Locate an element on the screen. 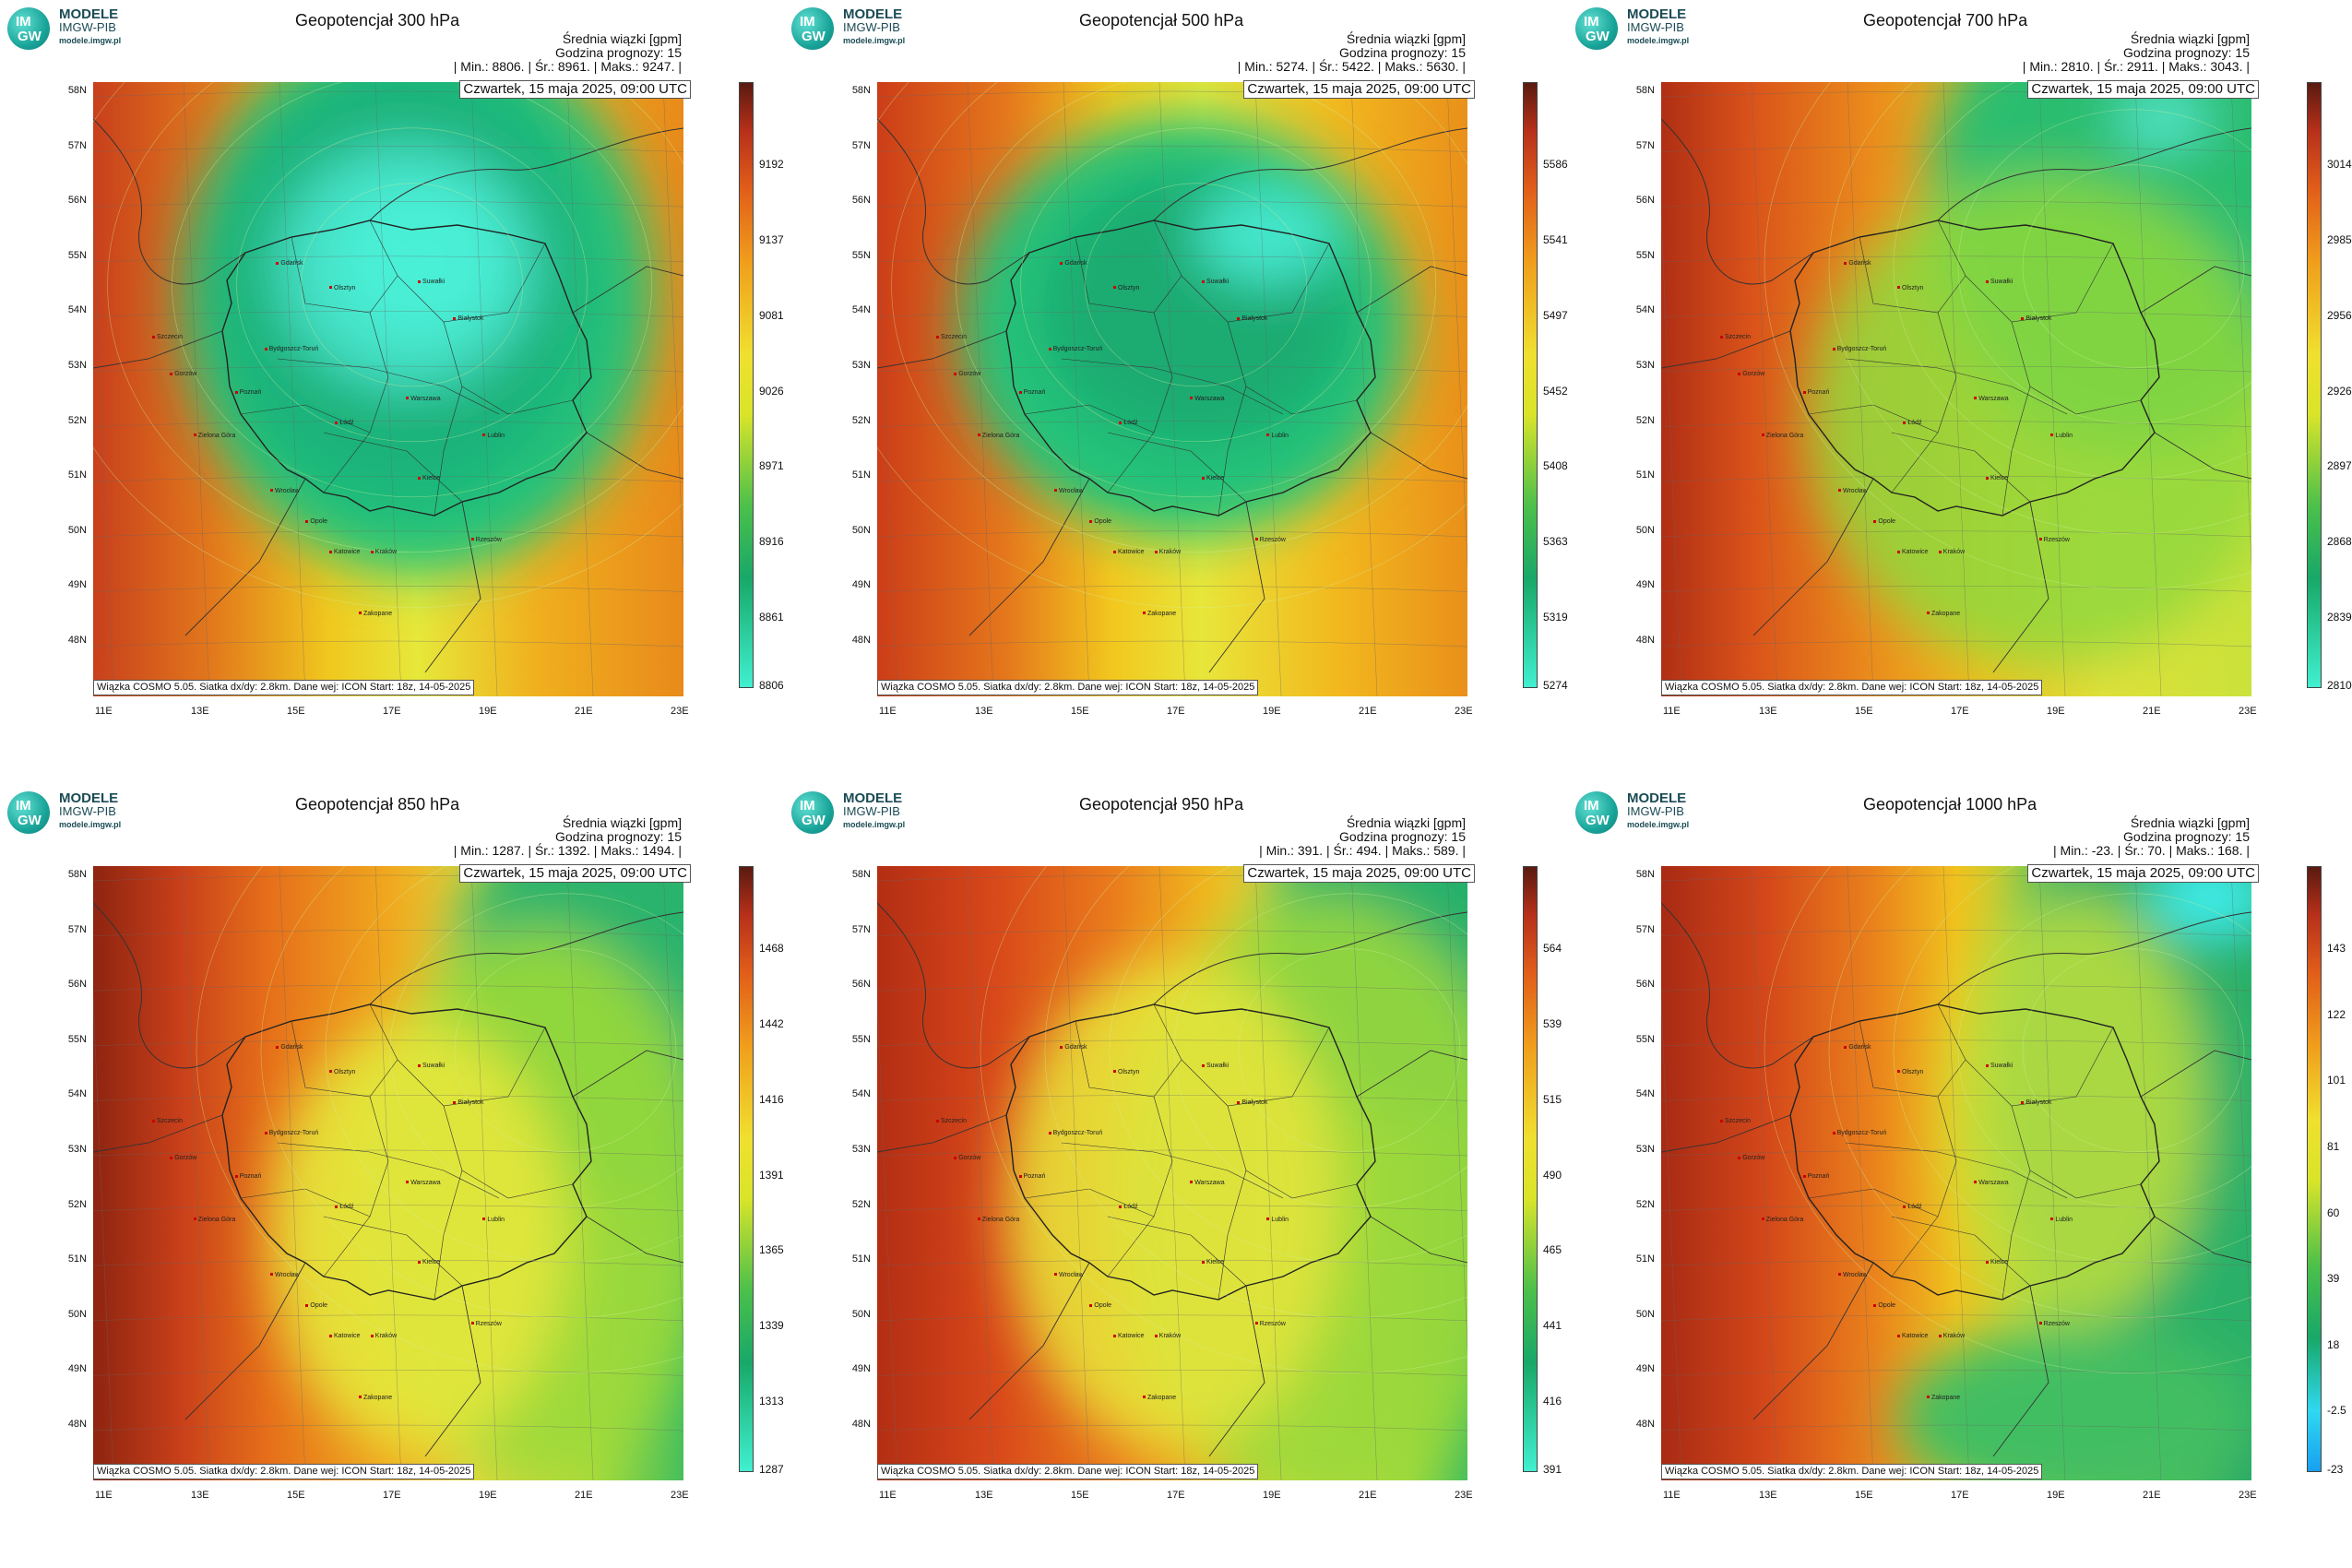 Image resolution: width=2352 pixels, height=1568 pixels. panel-title: Geopotencjał 500 hPa is located at coordinates (1161, 20).